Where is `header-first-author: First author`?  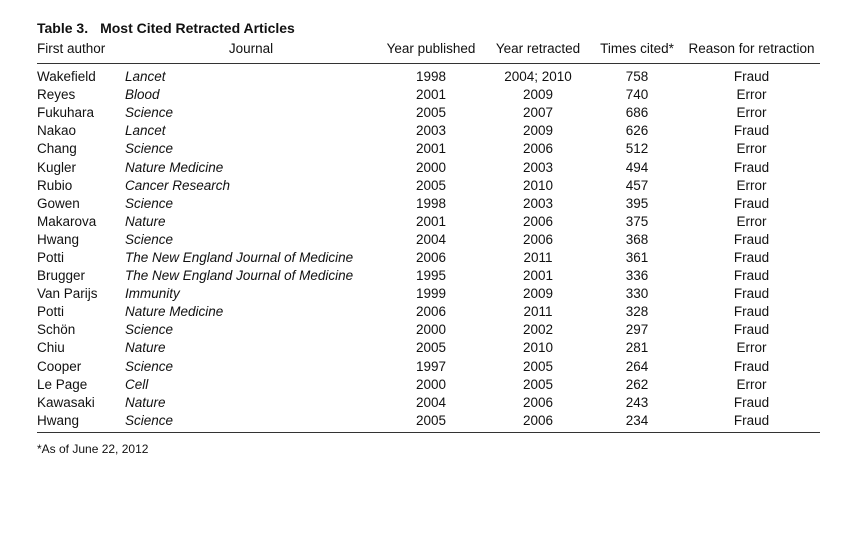 header-first-author: First author is located at coordinates (80, 51).